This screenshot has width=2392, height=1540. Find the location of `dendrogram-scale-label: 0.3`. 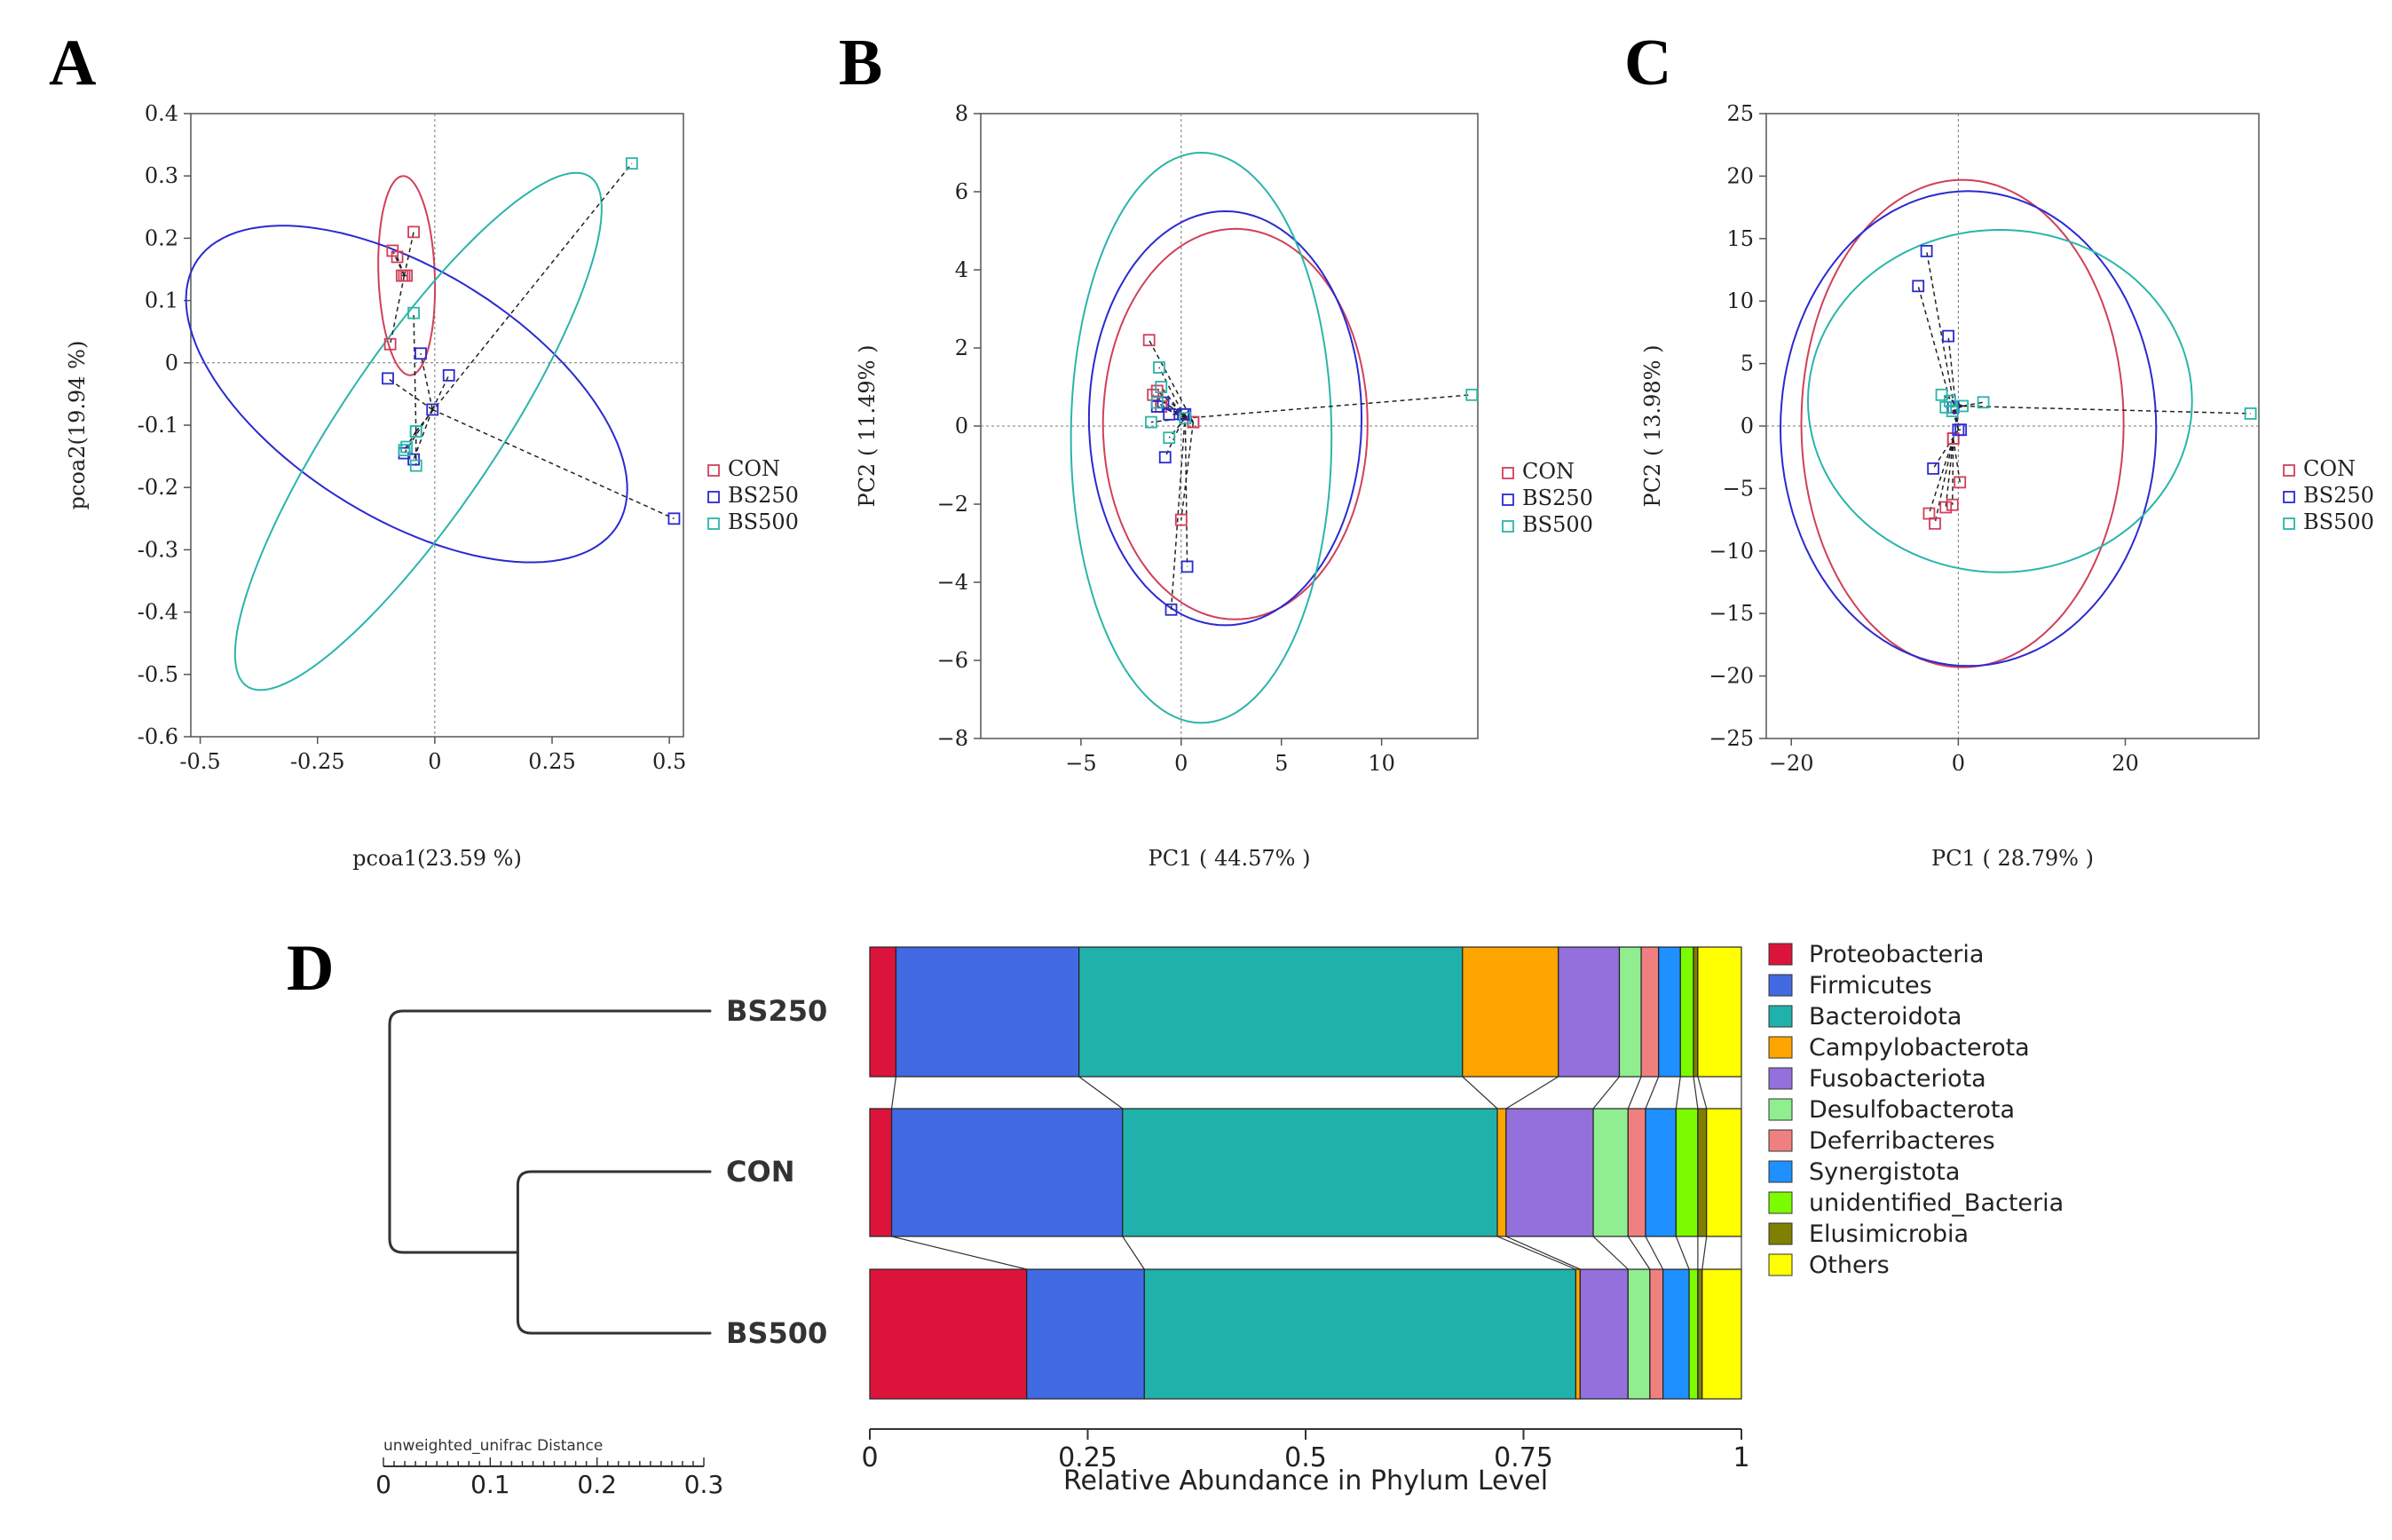

dendrogram-scale-label: 0.3 is located at coordinates (704, 1484).